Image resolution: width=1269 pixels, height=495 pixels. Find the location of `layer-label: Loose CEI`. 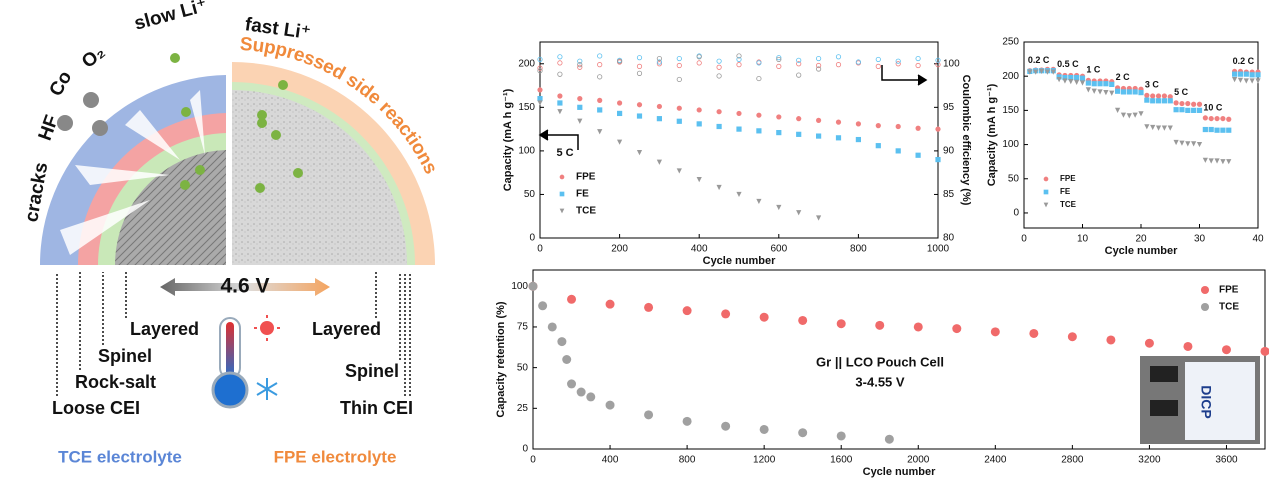

layer-label: Loose CEI is located at coordinates (96, 408).